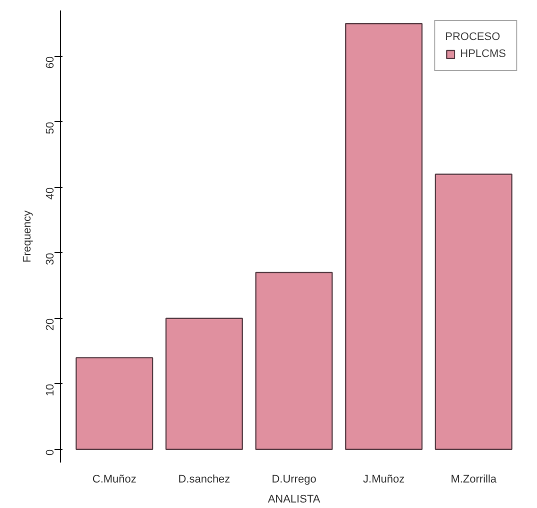 Image resolution: width=537 pixels, height=508 pixels. I want to click on x-tick-label: D.sanchez, so click(204, 480).